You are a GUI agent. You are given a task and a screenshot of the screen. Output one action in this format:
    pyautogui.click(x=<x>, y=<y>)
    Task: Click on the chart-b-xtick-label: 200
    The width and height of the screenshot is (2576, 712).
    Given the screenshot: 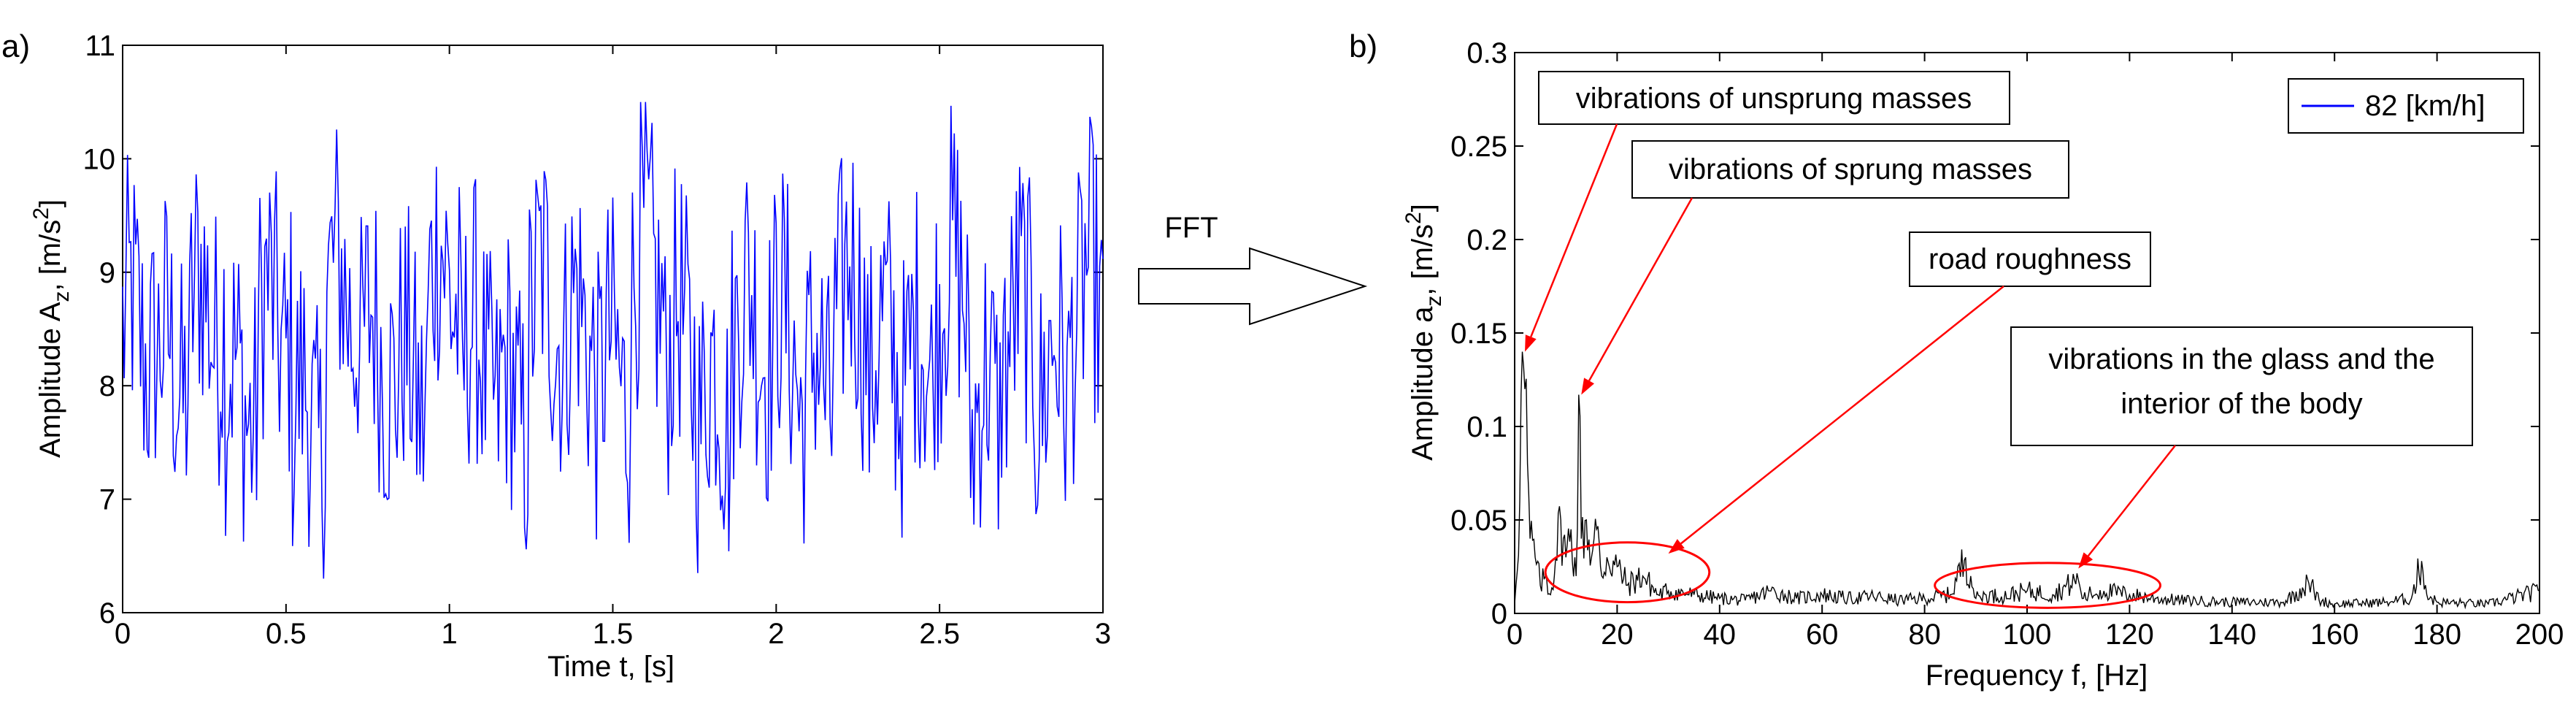 What is the action you would take?
    pyautogui.click(x=2539, y=635)
    